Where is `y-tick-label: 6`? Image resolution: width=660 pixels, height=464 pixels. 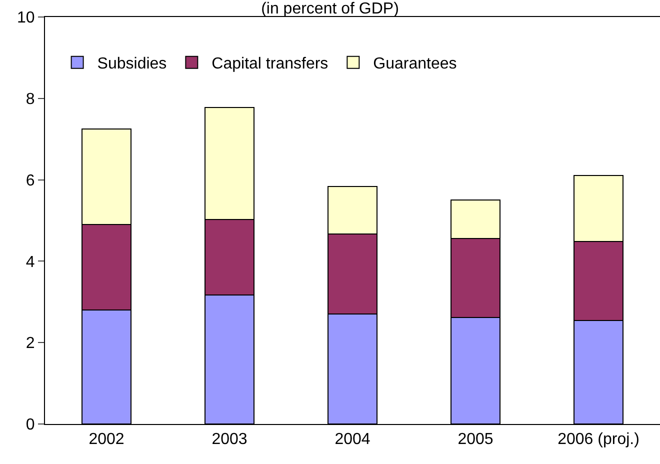 y-tick-label: 6 is located at coordinates (30, 181).